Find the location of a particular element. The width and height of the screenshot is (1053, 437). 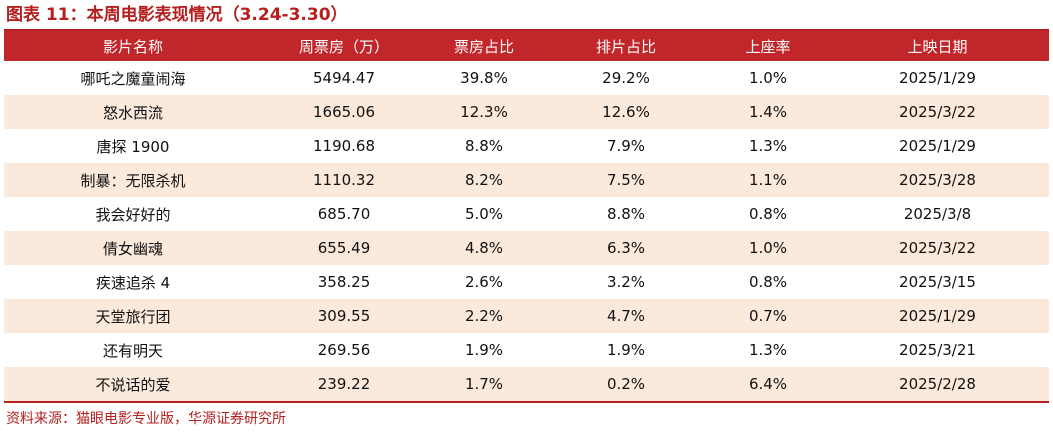

table-row: 倩女幽魂 655.49 4.8% 6.3% 1.0% 2025/3/22 is located at coordinates (526, 248).